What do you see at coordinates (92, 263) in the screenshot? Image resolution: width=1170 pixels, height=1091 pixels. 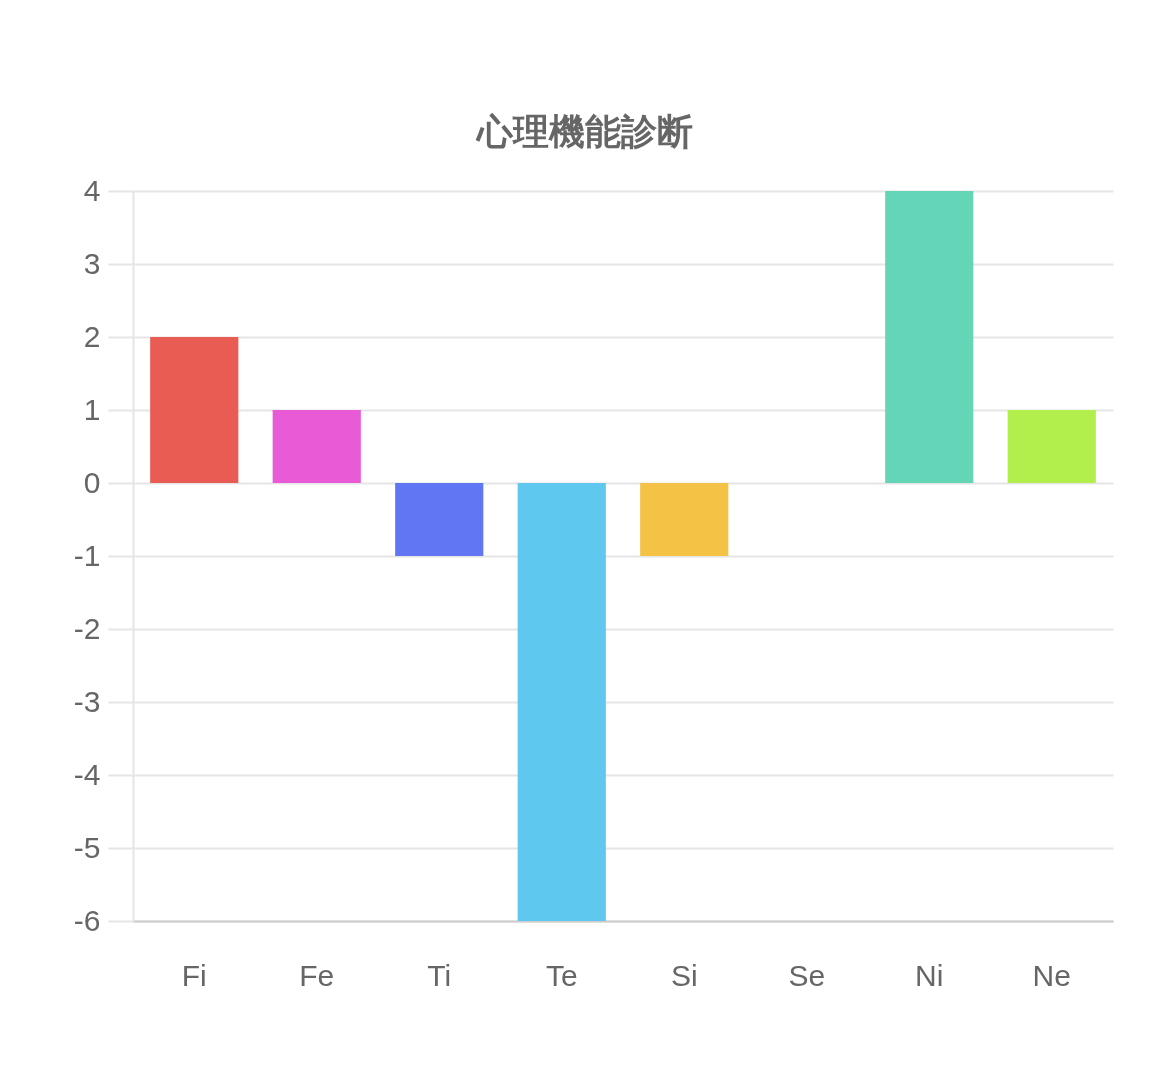 I see `y-tick-label: 3` at bounding box center [92, 263].